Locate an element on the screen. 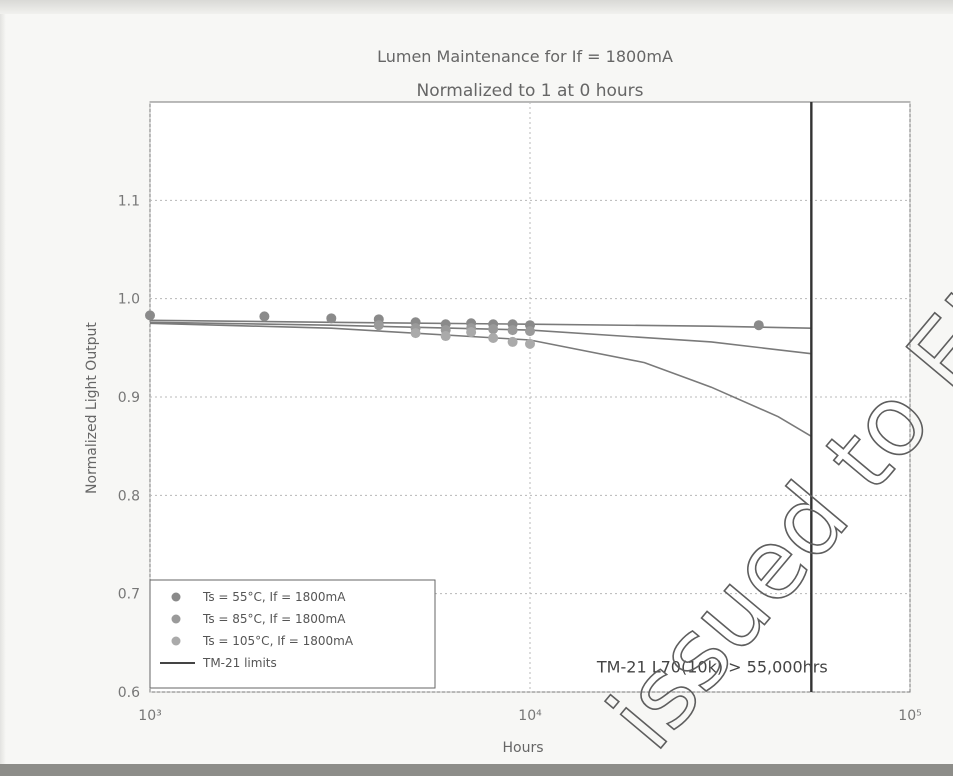 The height and width of the screenshot is (776, 953). y-axis-ticks: 0.6 0.7 0.8 0.9 1.0 1.1 is located at coordinates (129, 447).